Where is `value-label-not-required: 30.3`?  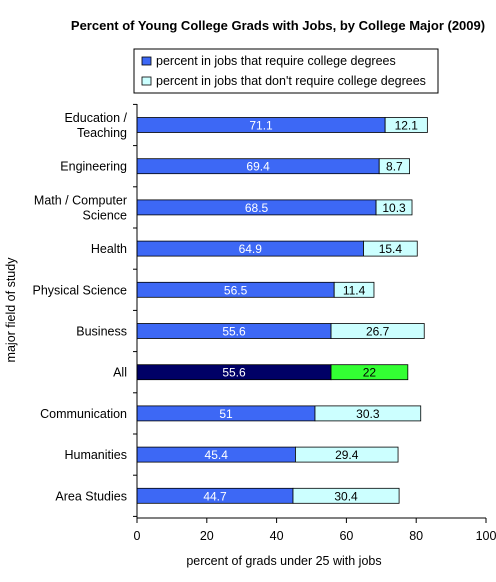
value-label-not-required: 30.3 is located at coordinates (368, 414).